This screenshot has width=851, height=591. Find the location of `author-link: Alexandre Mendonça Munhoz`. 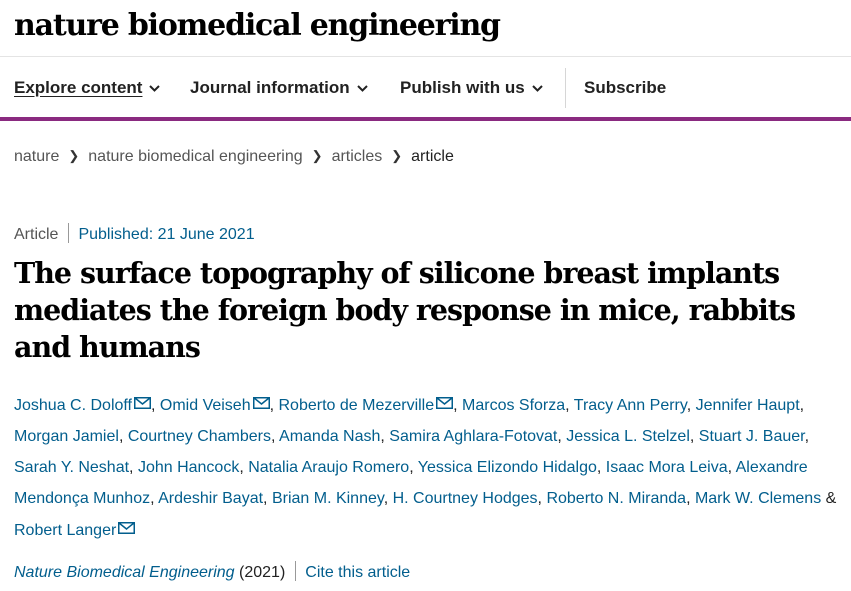

author-link: Alexandre Mendonça Munhoz is located at coordinates (411, 483).